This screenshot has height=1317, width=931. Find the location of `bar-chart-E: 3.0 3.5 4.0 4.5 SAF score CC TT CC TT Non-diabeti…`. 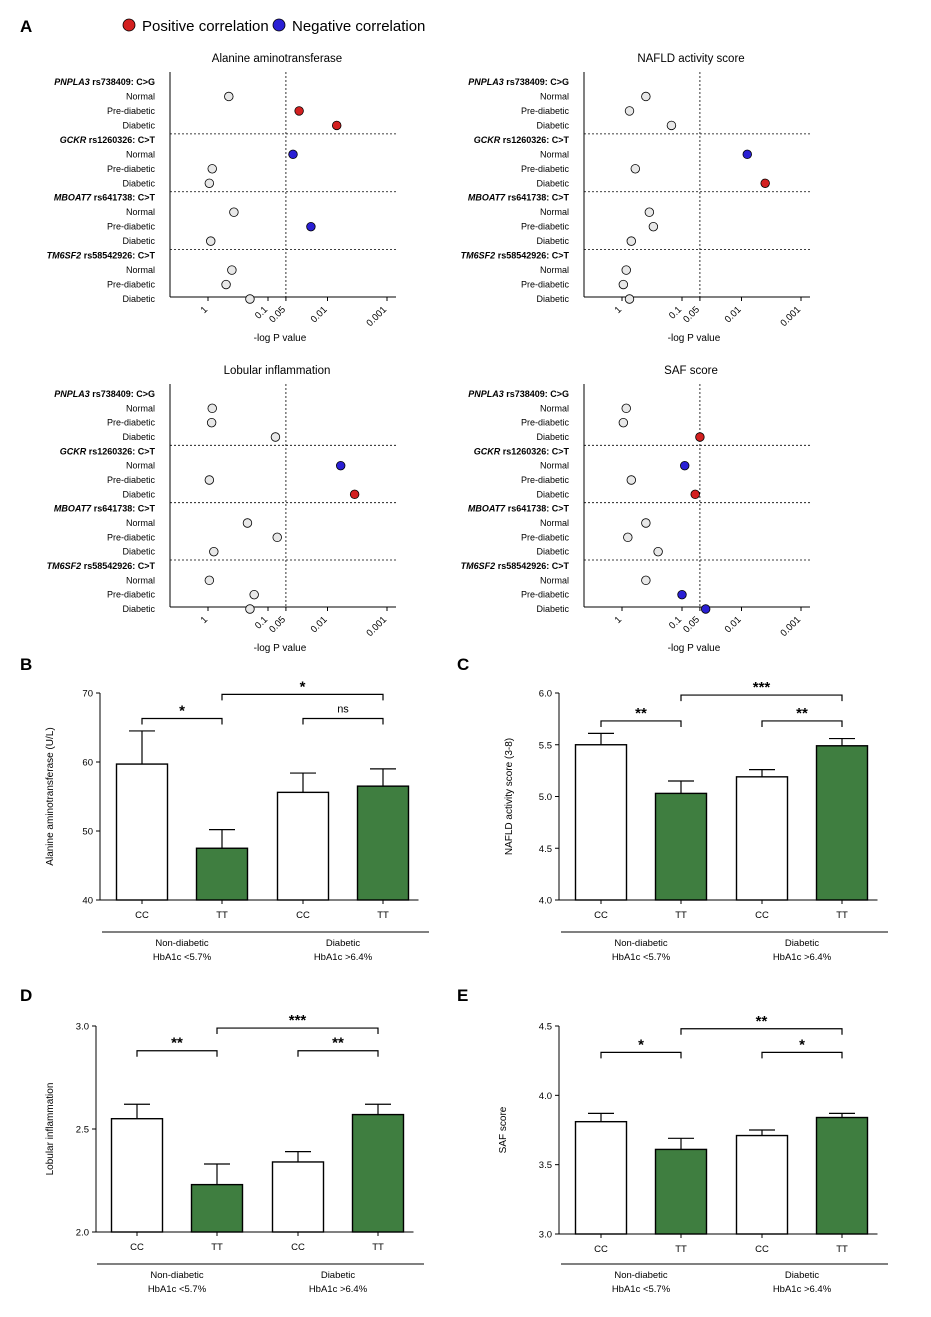

bar-chart-E: 3.0 3.5 4.0 4.5 SAF score CC TT CC TT Non-diabeti… is located at coordinates (693, 1154).